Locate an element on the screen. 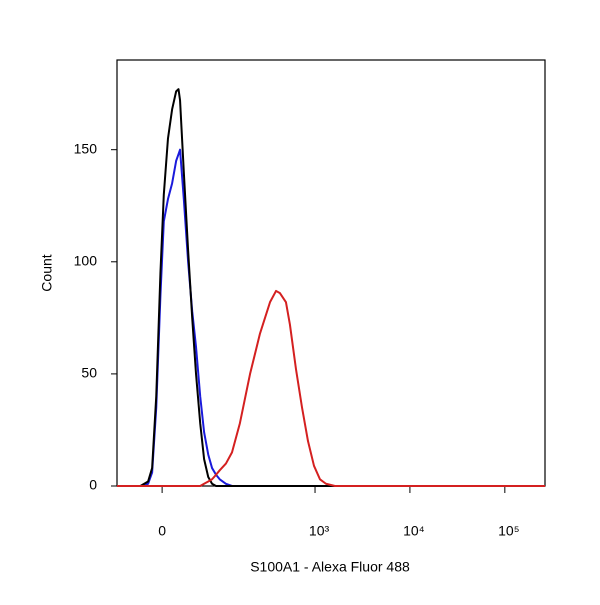 This screenshot has height=605, width=600. x-axis-label: S100A1 - Alexa Fluor 488 is located at coordinates (330, 567).